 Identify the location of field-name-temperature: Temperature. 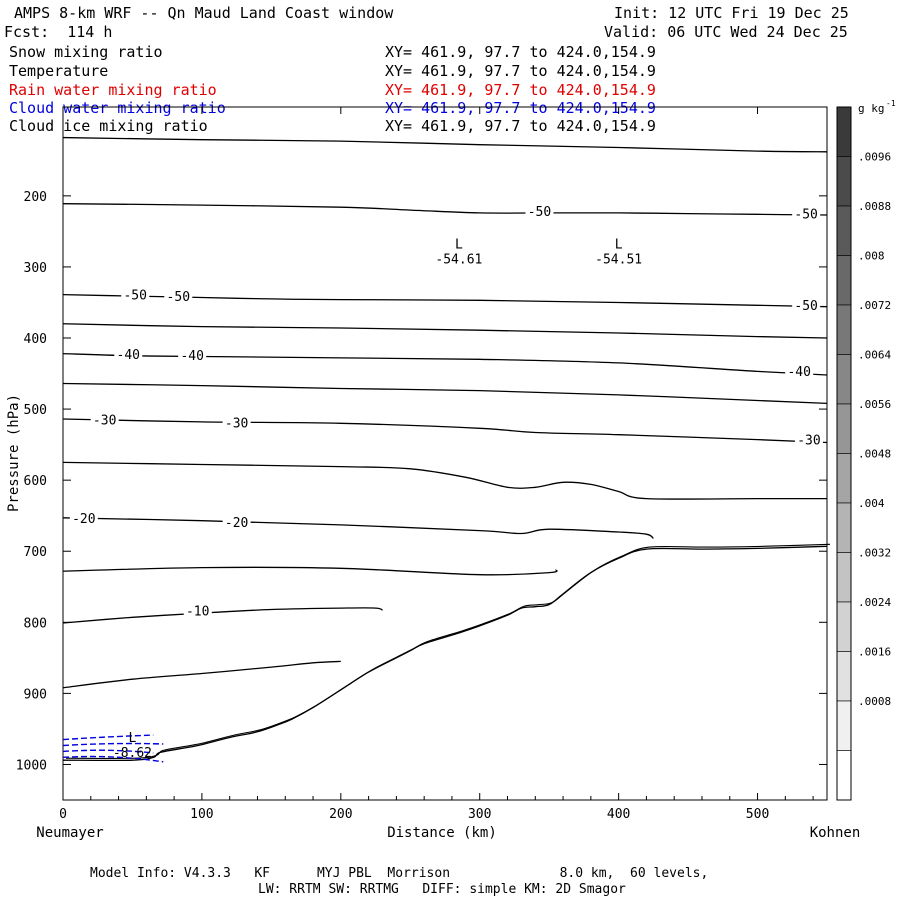
(59, 71).